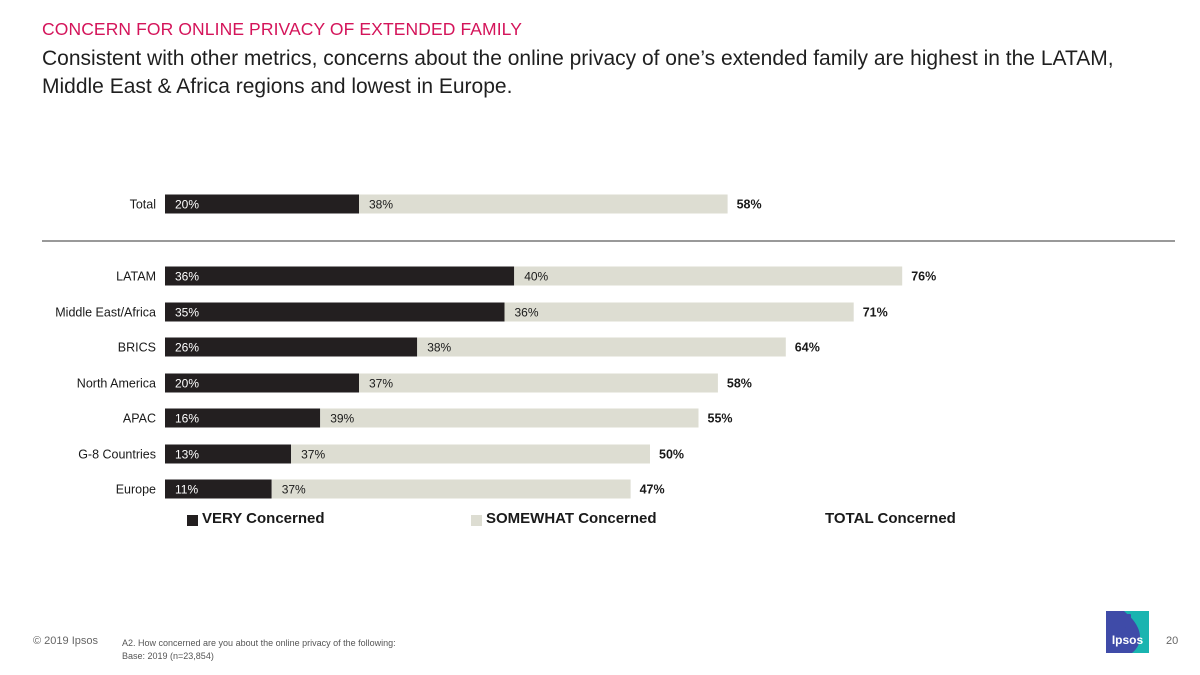 This screenshot has width=1200, height=675. What do you see at coordinates (538, 383) in the screenshot?
I see `bar-somewhat-north-america` at bounding box center [538, 383].